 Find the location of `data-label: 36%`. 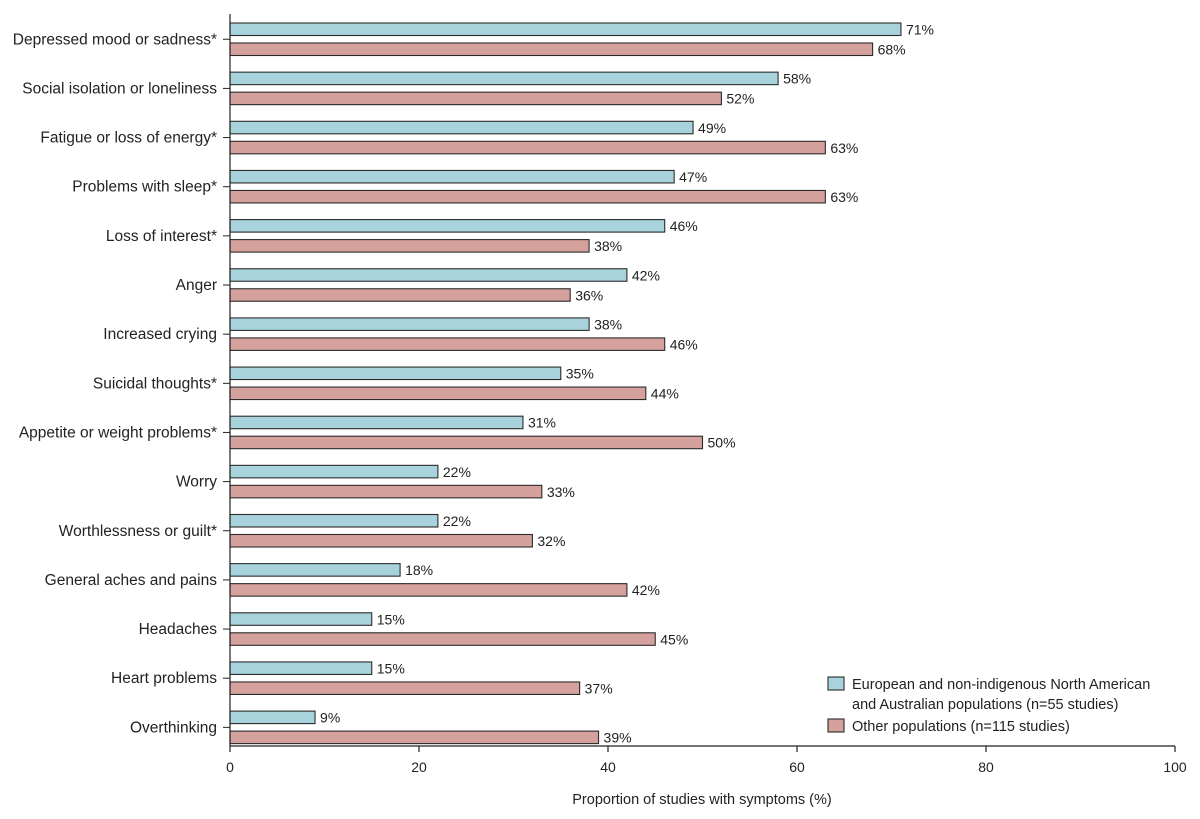

data-label: 36% is located at coordinates (589, 295).